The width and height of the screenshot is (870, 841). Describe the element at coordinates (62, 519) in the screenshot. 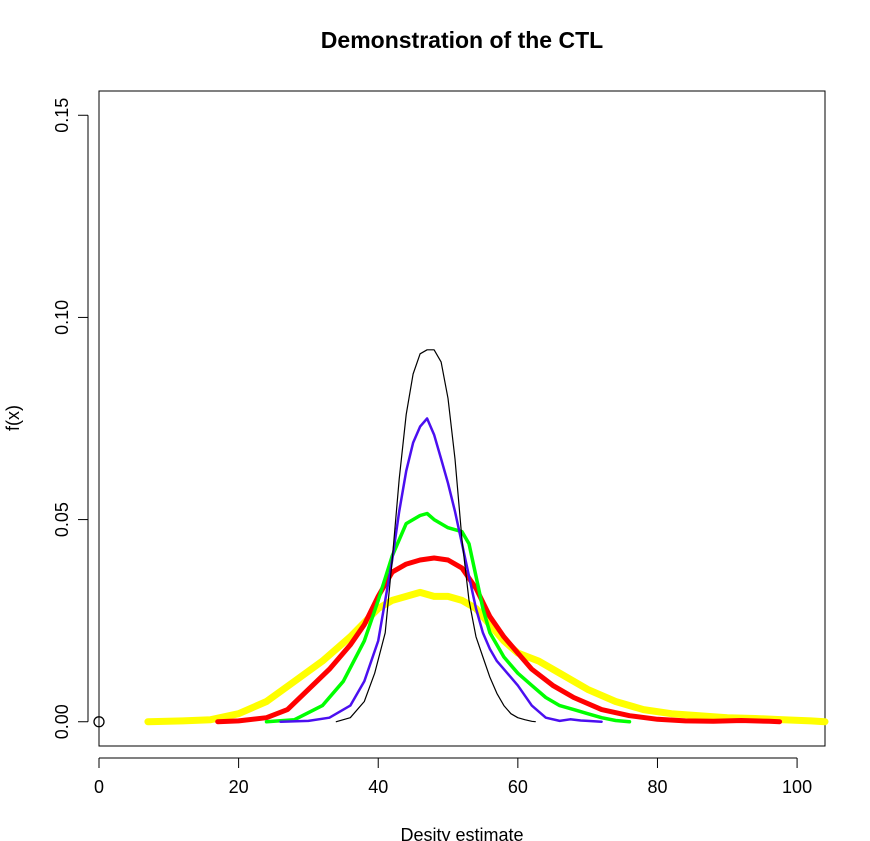

I see `y-tick-label: 0.05` at that location.